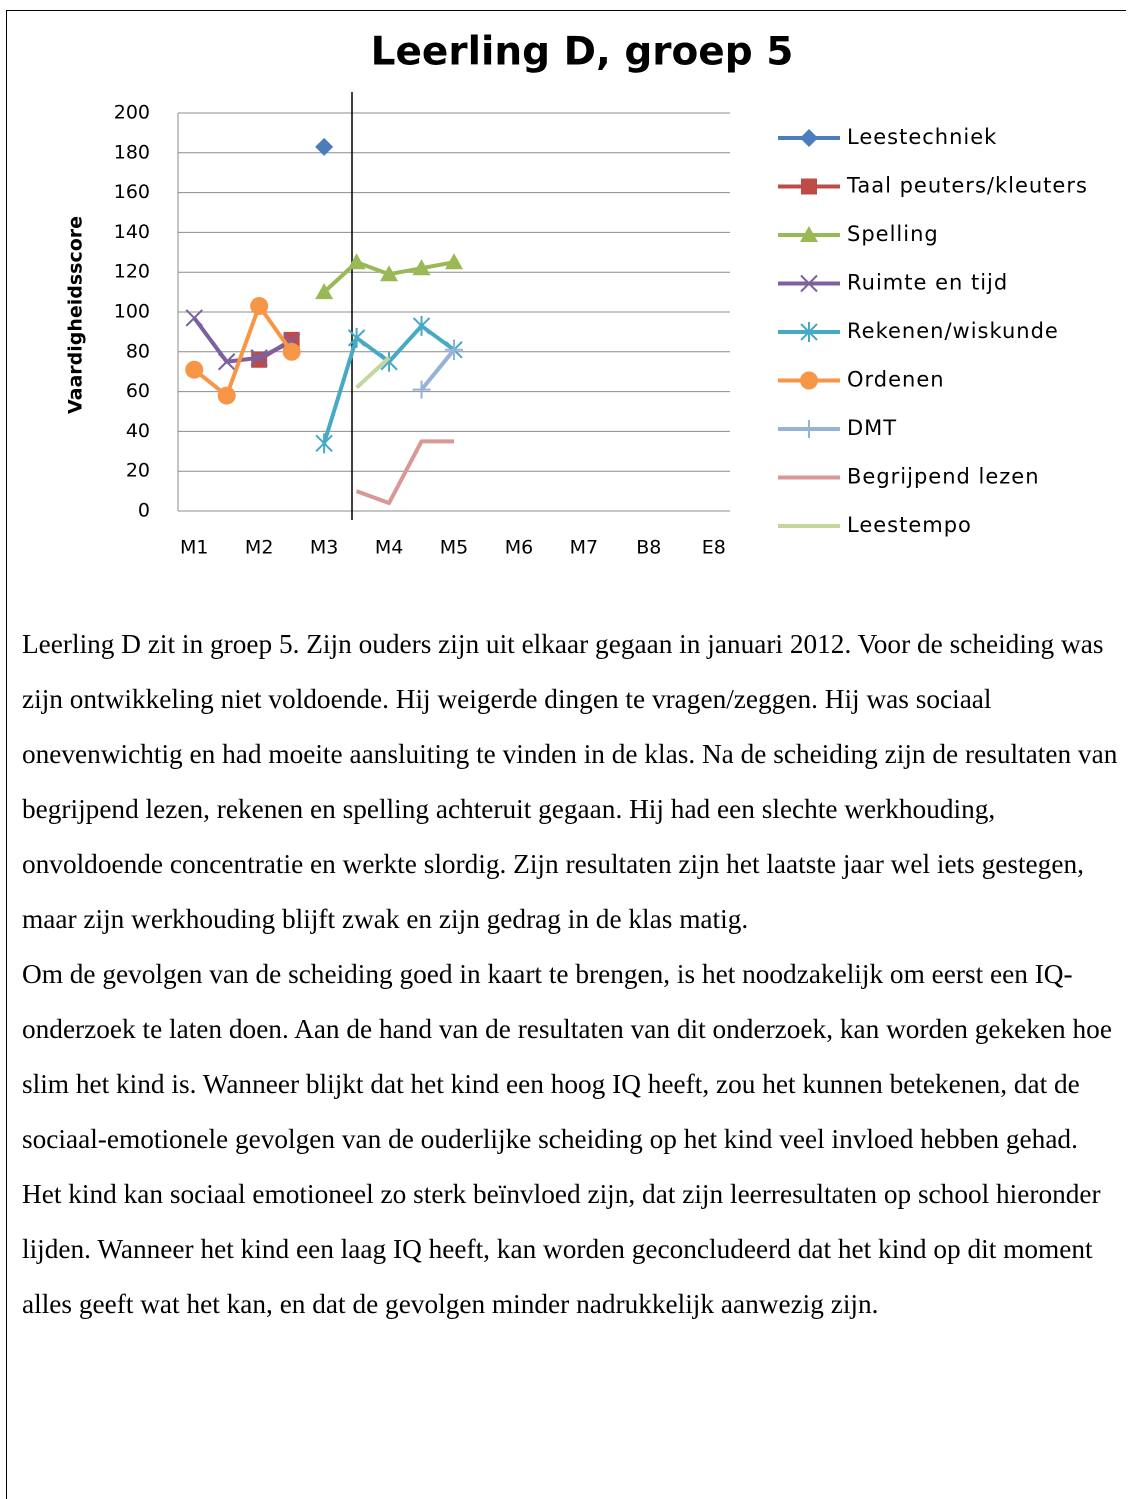  Describe the element at coordinates (132, 192) in the screenshot. I see `y-tick-label: 160` at that location.